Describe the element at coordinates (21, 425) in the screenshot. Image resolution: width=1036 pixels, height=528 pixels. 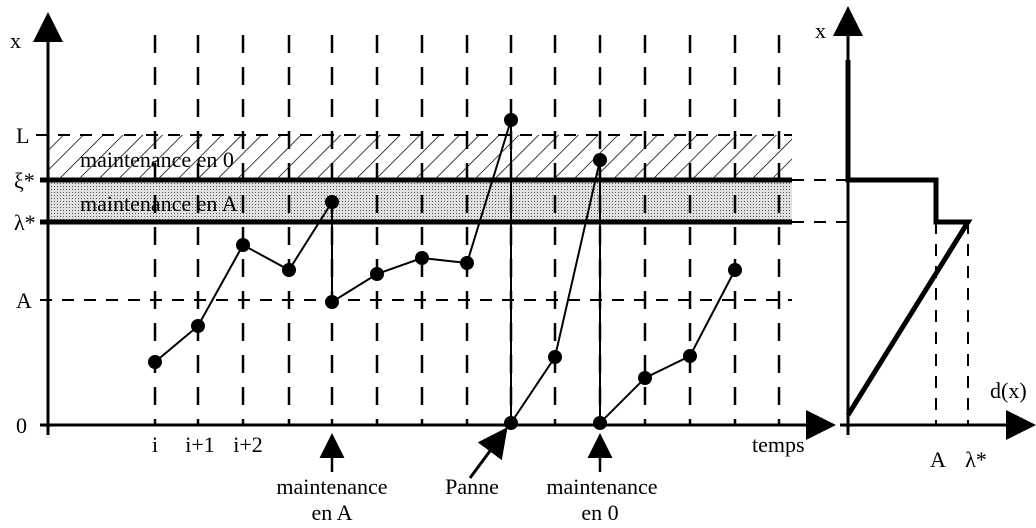
I see `level-label: 0` at that location.